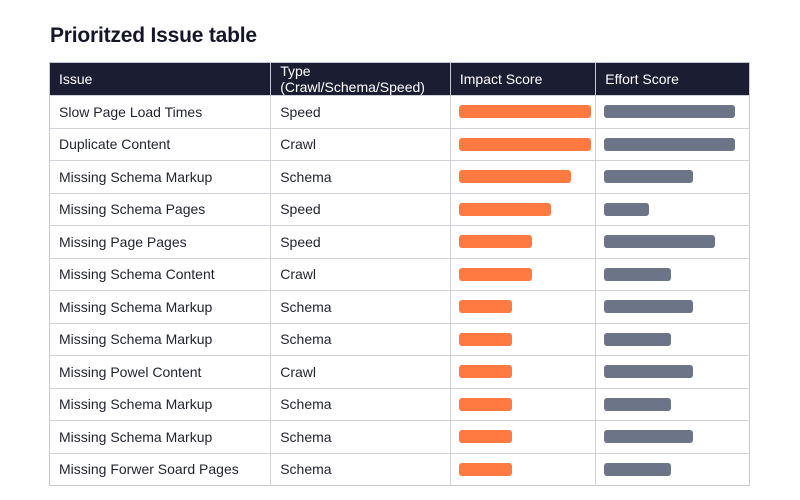 The height and width of the screenshot is (500, 800). I want to click on table-row: Duplicate Content Crawl, so click(399, 144).